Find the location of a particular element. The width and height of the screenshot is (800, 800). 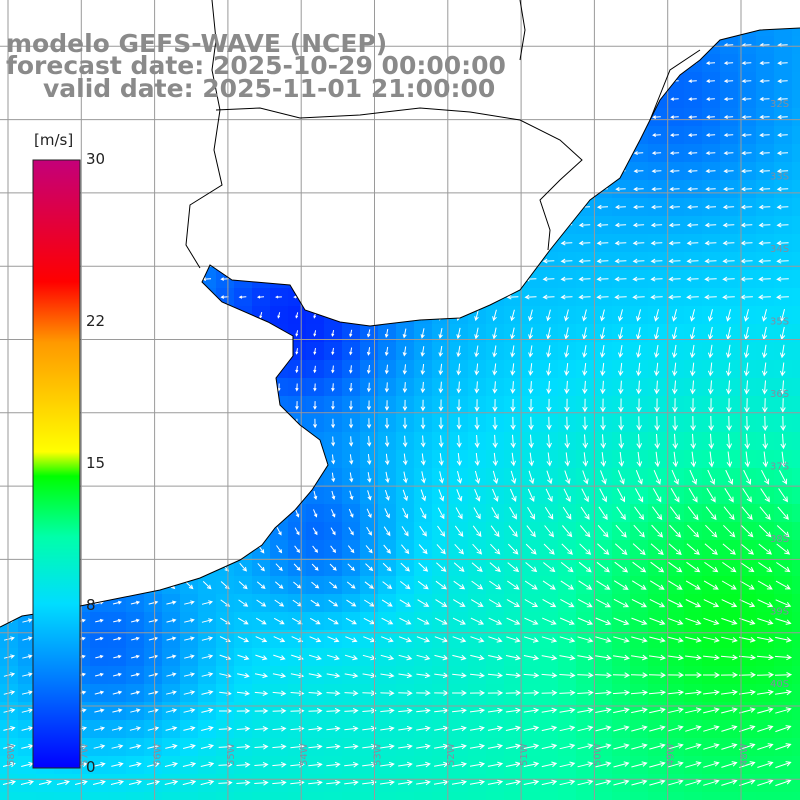

longitude-label: 57W is located at coordinates (84, 754).